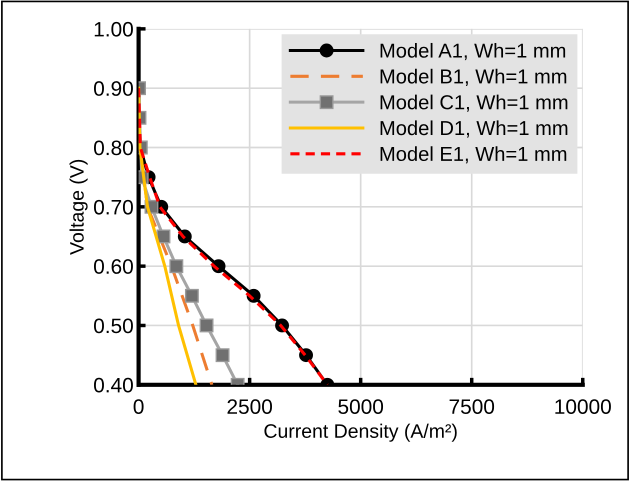 This screenshot has width=630, height=481. I want to click on y-axis-title: Voltage (V), so click(79, 207).